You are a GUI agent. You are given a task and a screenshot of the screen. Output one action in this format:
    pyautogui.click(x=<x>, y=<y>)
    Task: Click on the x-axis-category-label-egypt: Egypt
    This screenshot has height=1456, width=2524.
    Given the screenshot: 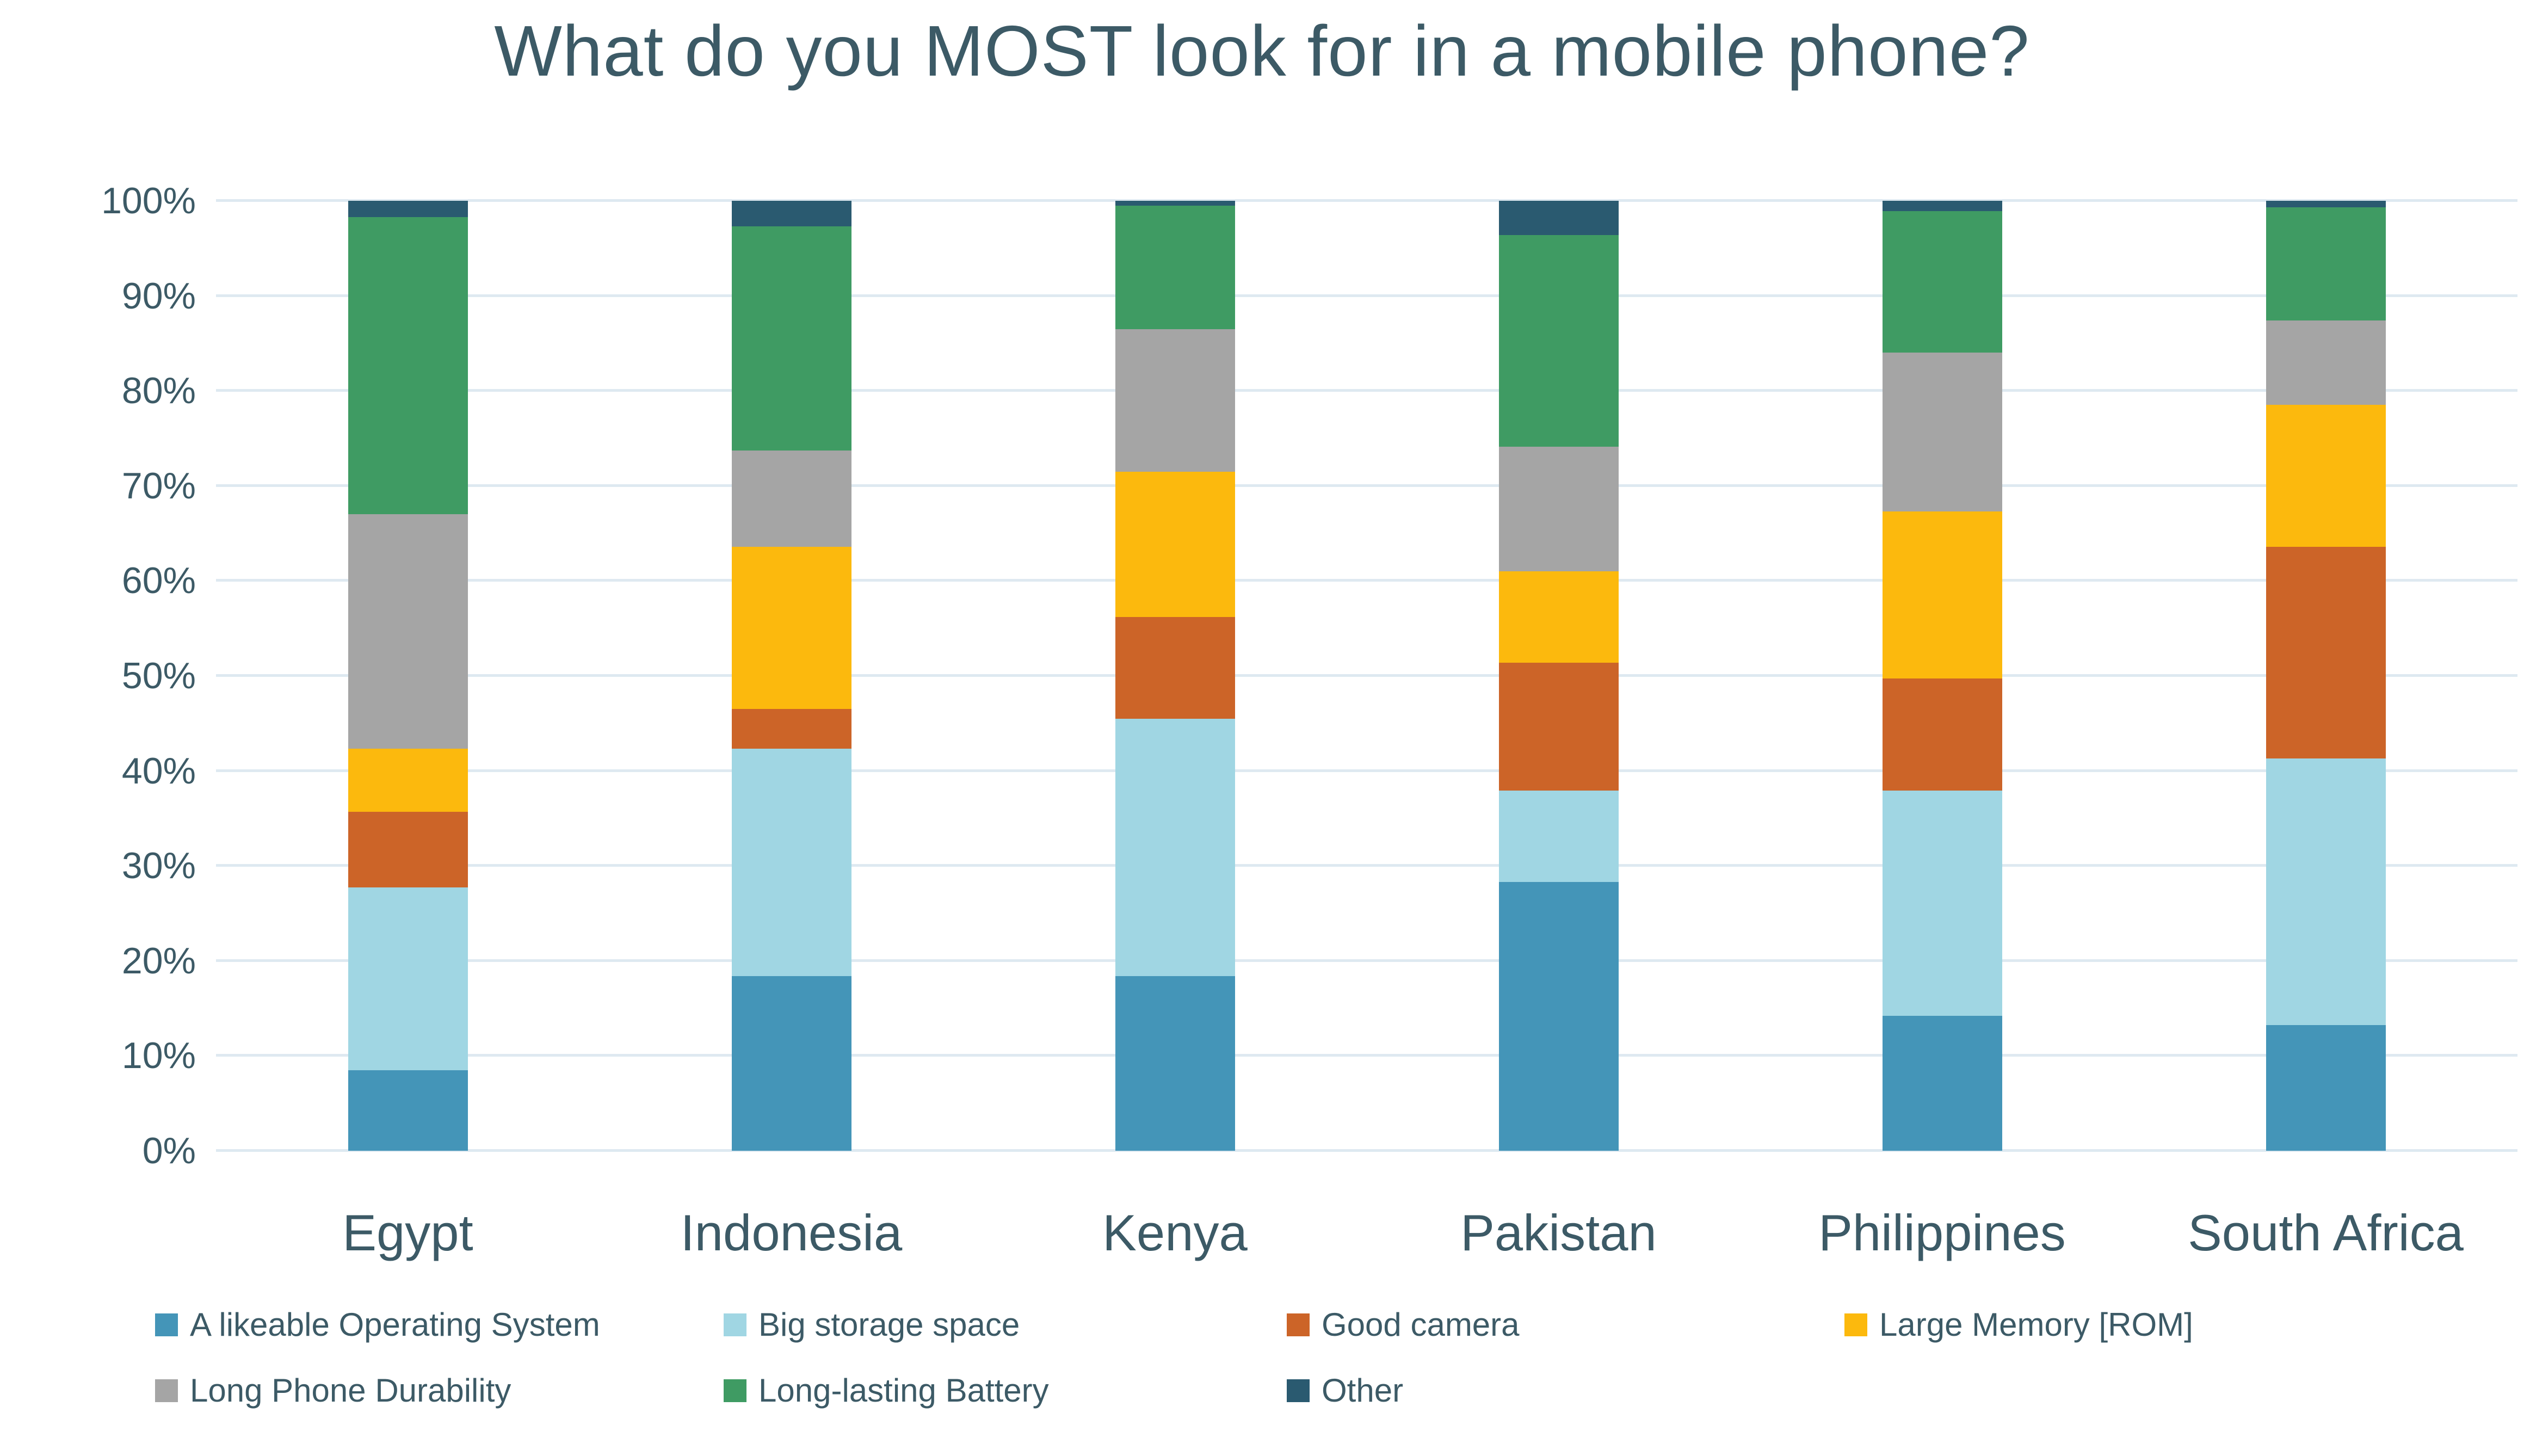 What is the action you would take?
    pyautogui.click(x=407, y=1232)
    